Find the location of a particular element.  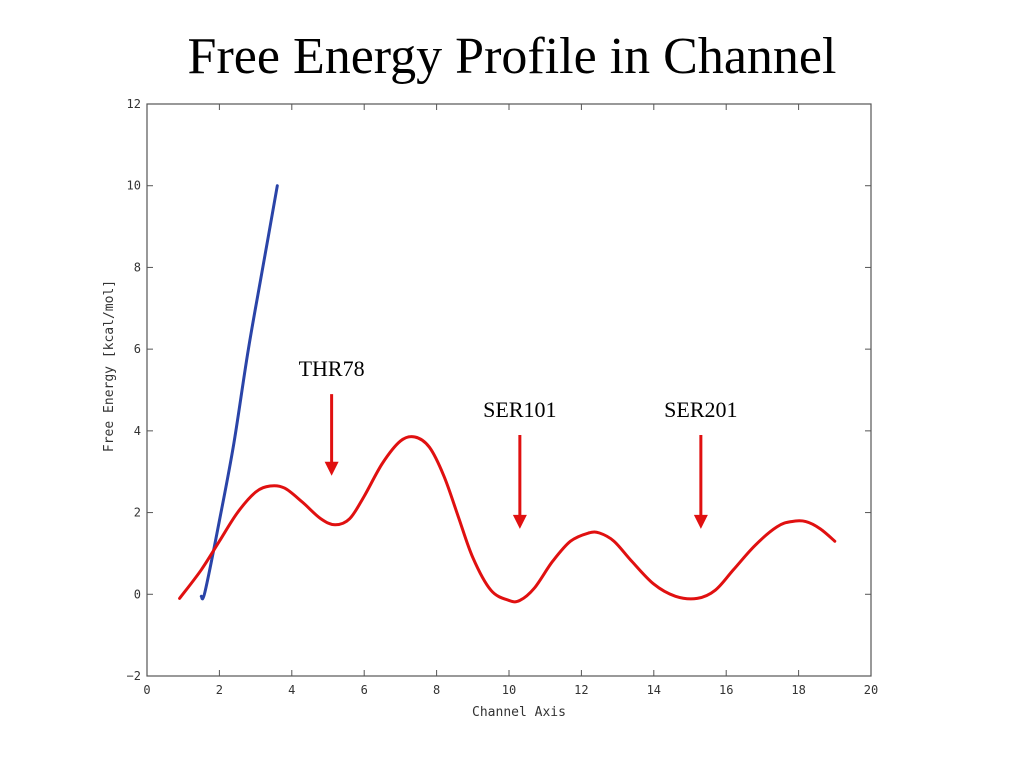

y-tick-label: 6 is located at coordinates (137, 349).